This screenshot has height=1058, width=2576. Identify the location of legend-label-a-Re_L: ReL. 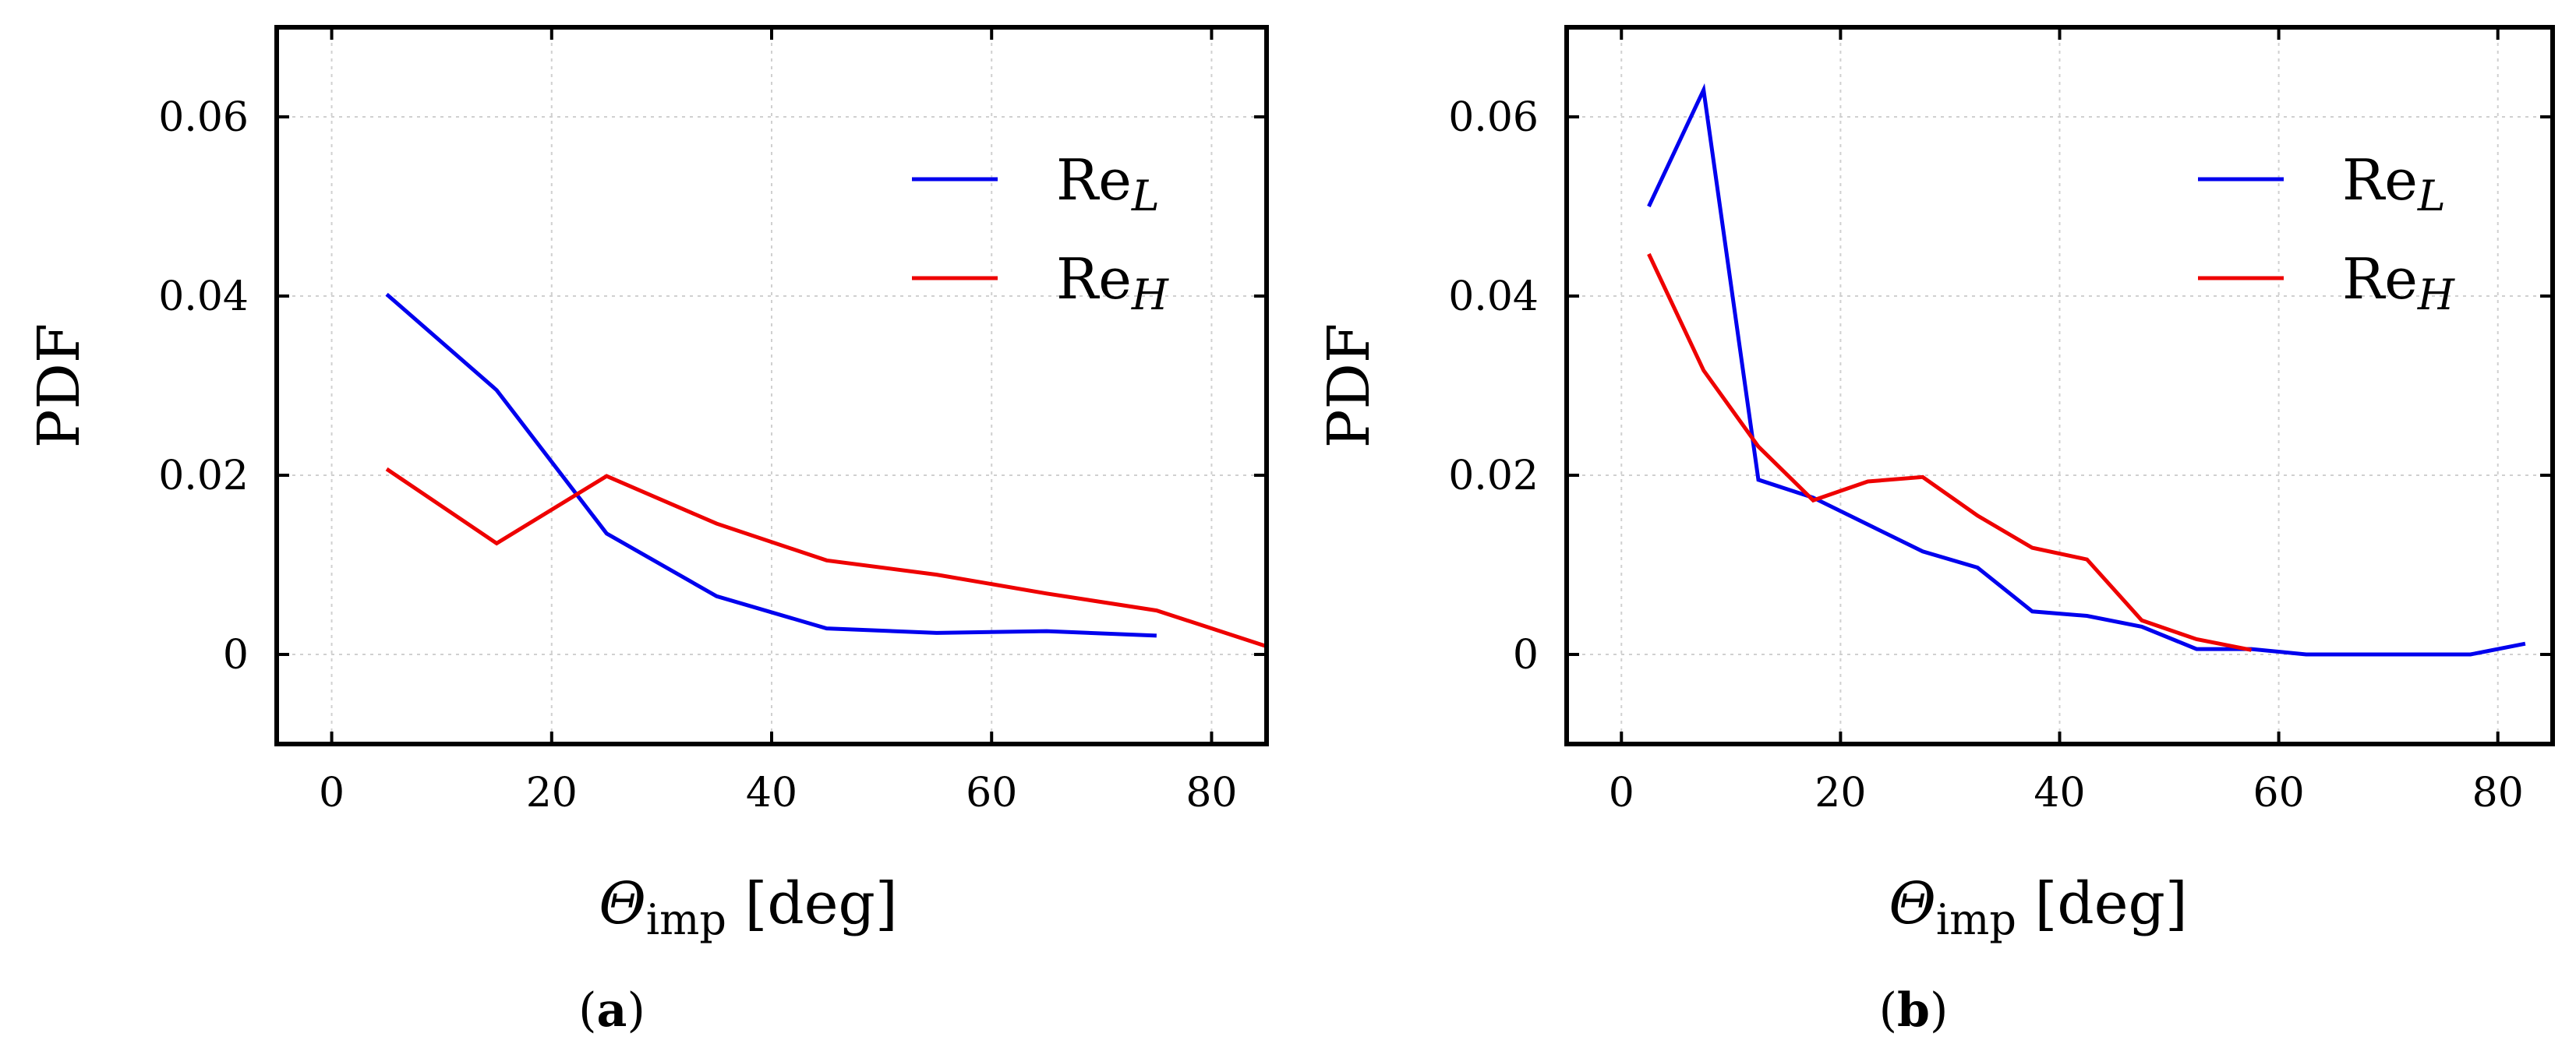
(1108, 184).